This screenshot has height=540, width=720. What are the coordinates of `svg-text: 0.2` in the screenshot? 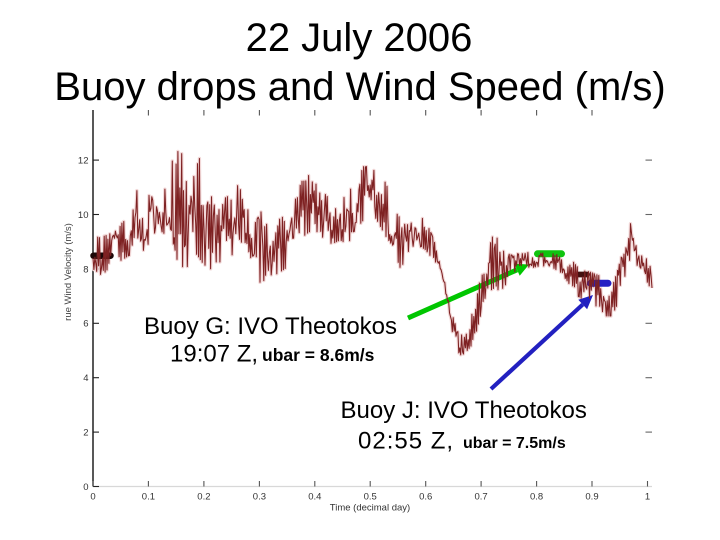 It's located at (203, 497).